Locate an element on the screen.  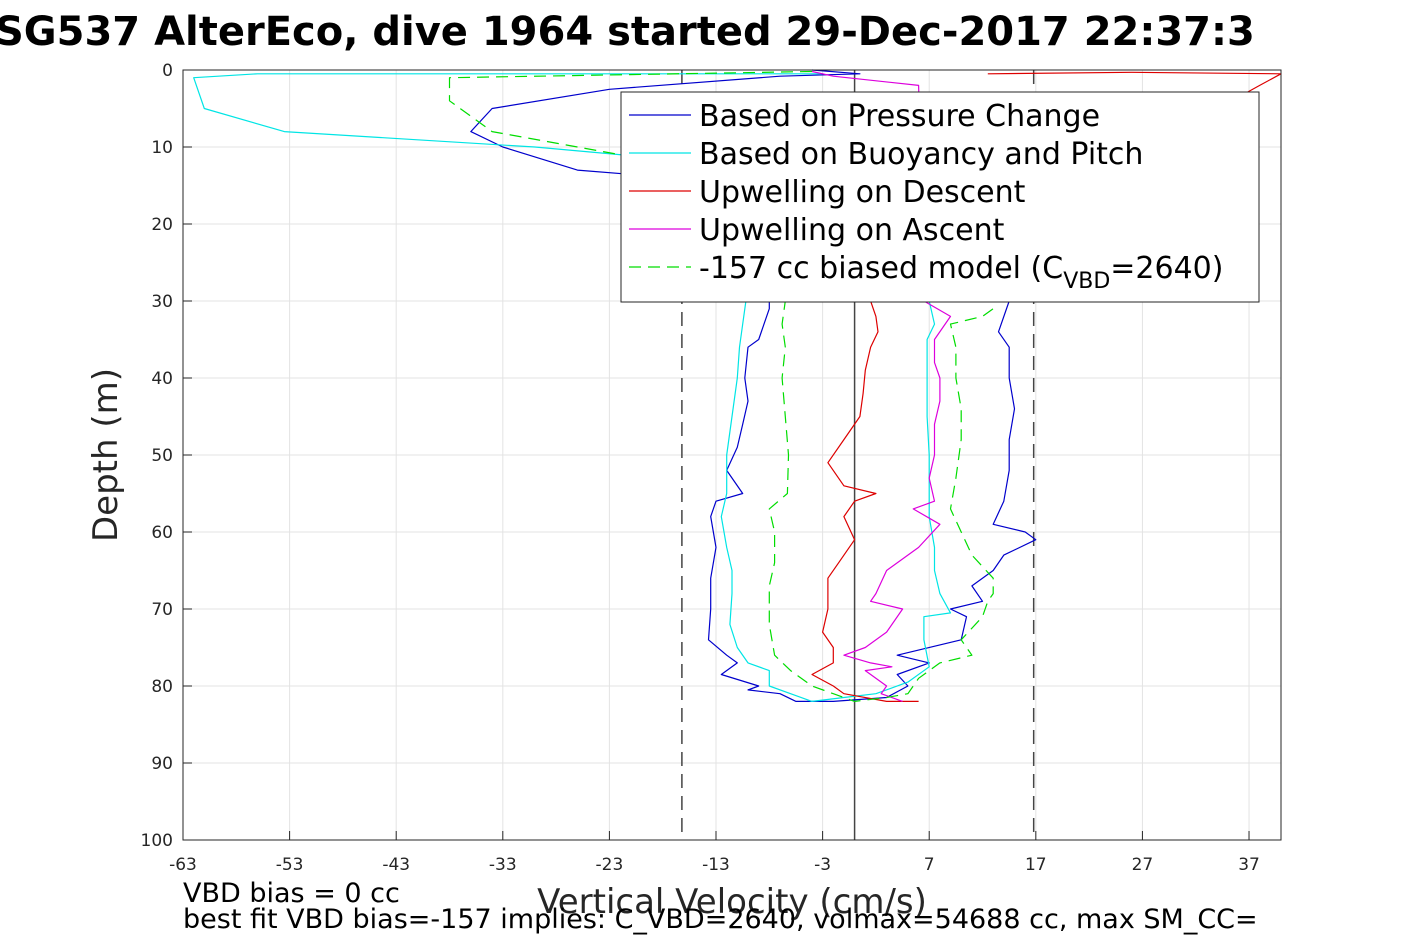
x-tick-label: 27 is located at coordinates (1143, 865).